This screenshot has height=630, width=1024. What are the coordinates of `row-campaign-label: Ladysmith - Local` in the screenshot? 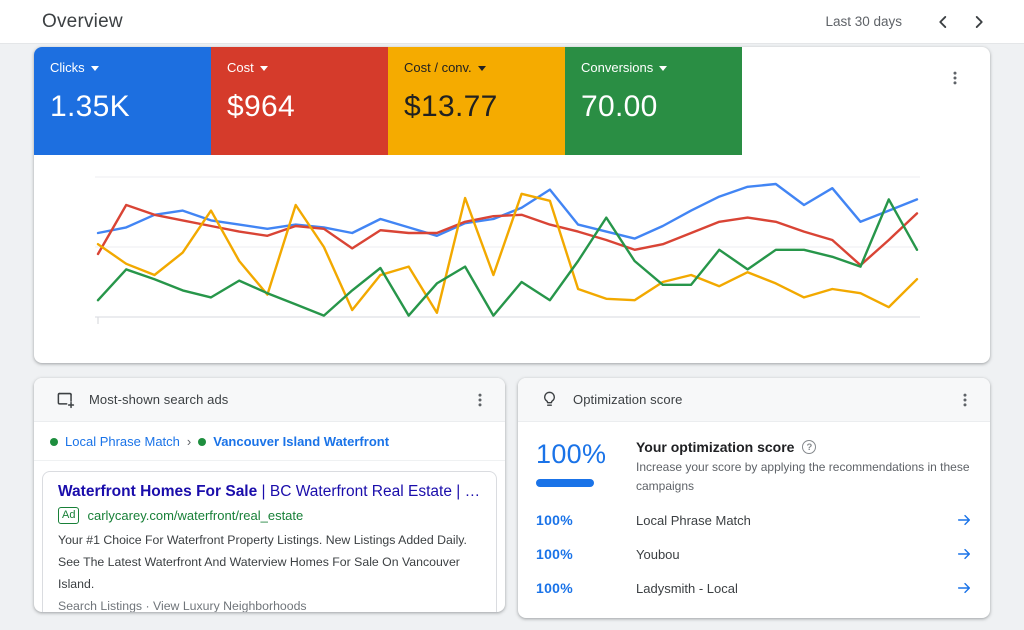 It's located at (687, 588).